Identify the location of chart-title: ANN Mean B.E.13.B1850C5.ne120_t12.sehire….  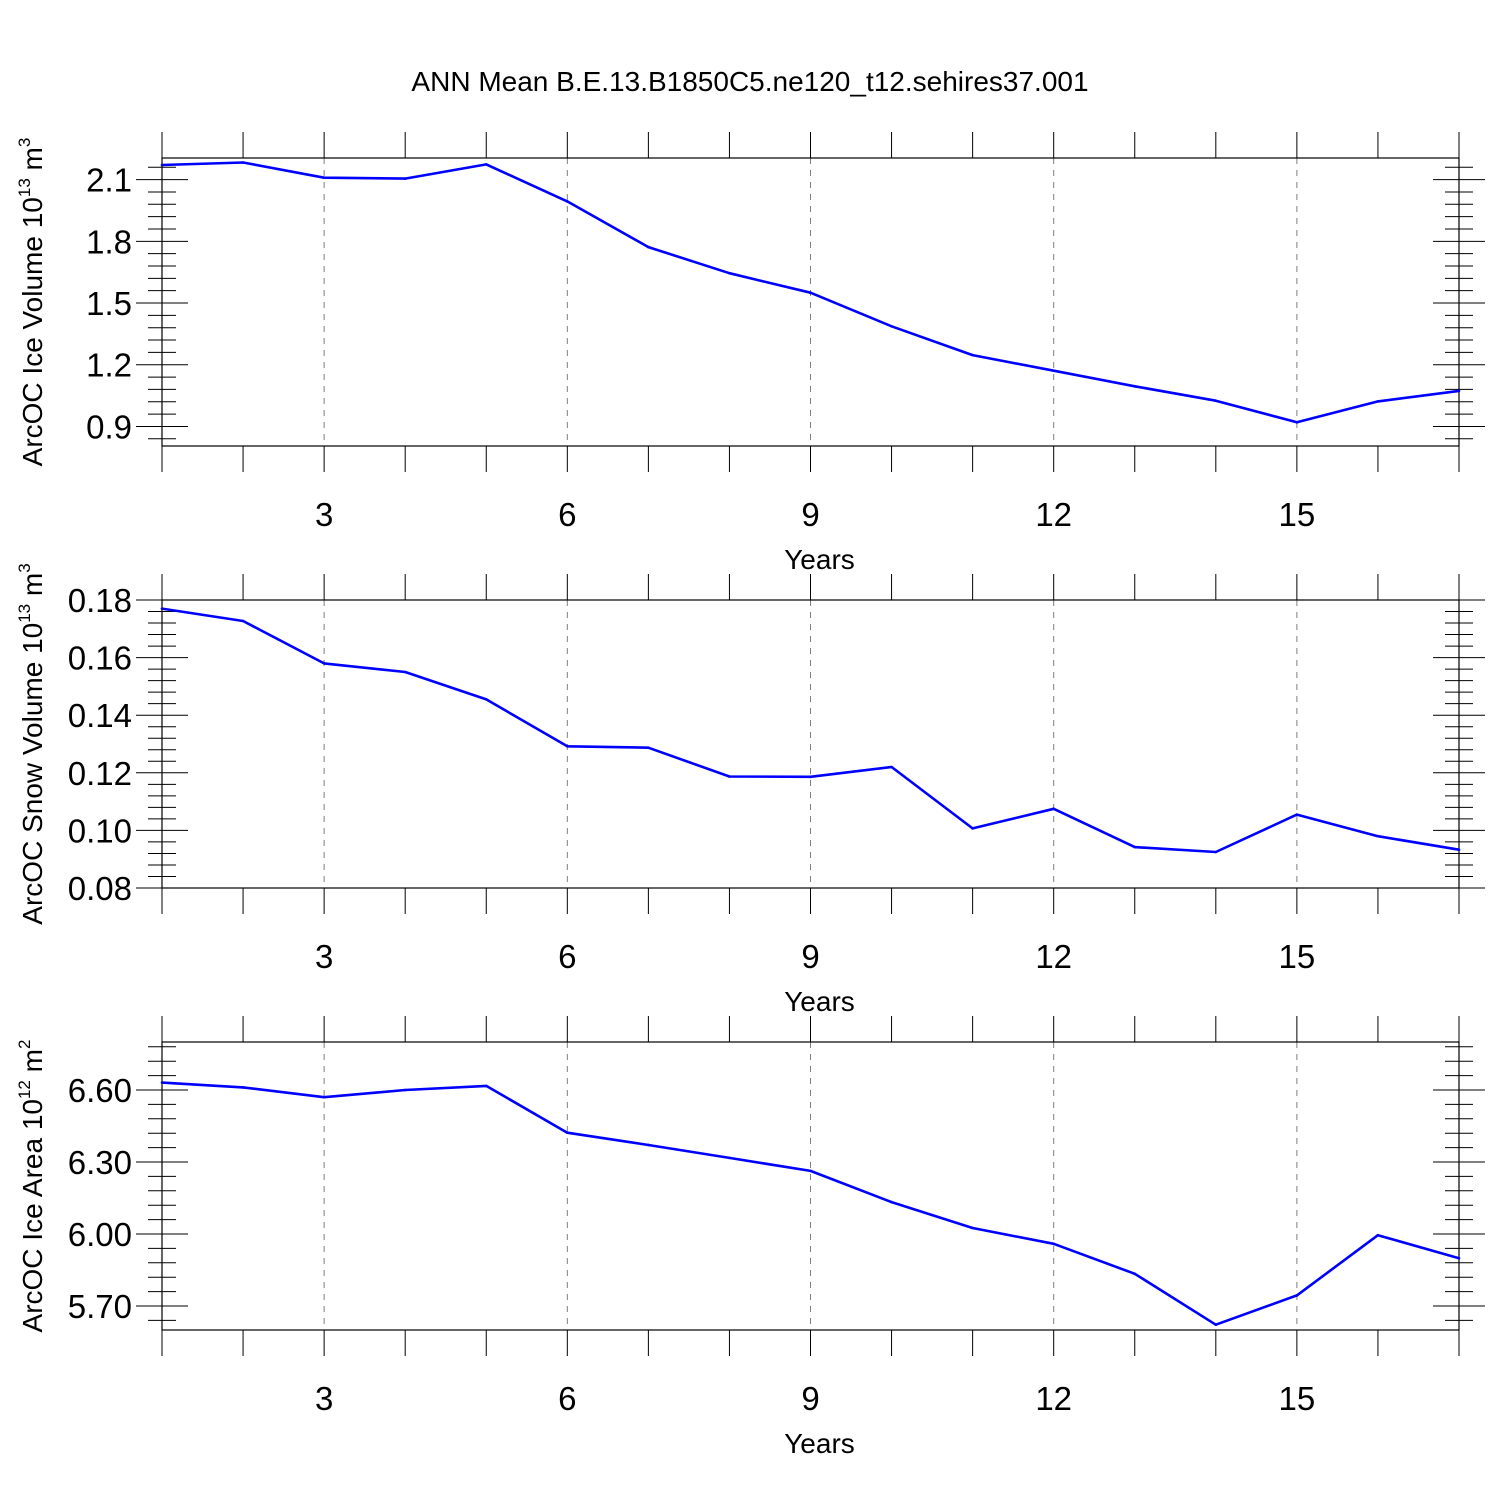
(749, 81).